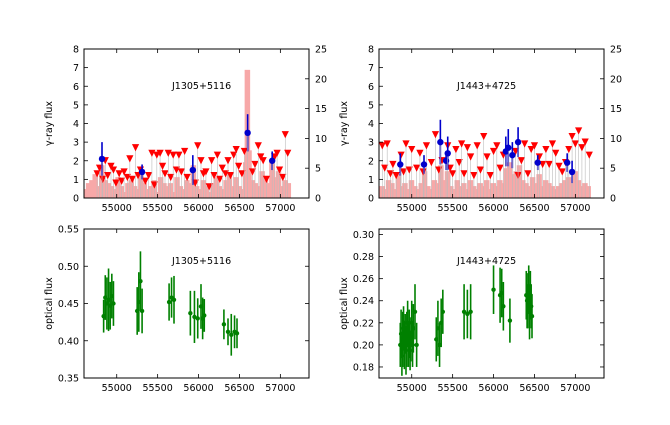  Describe the element at coordinates (371, 161) in the screenshot. I see `y-tick-label: 2` at that location.